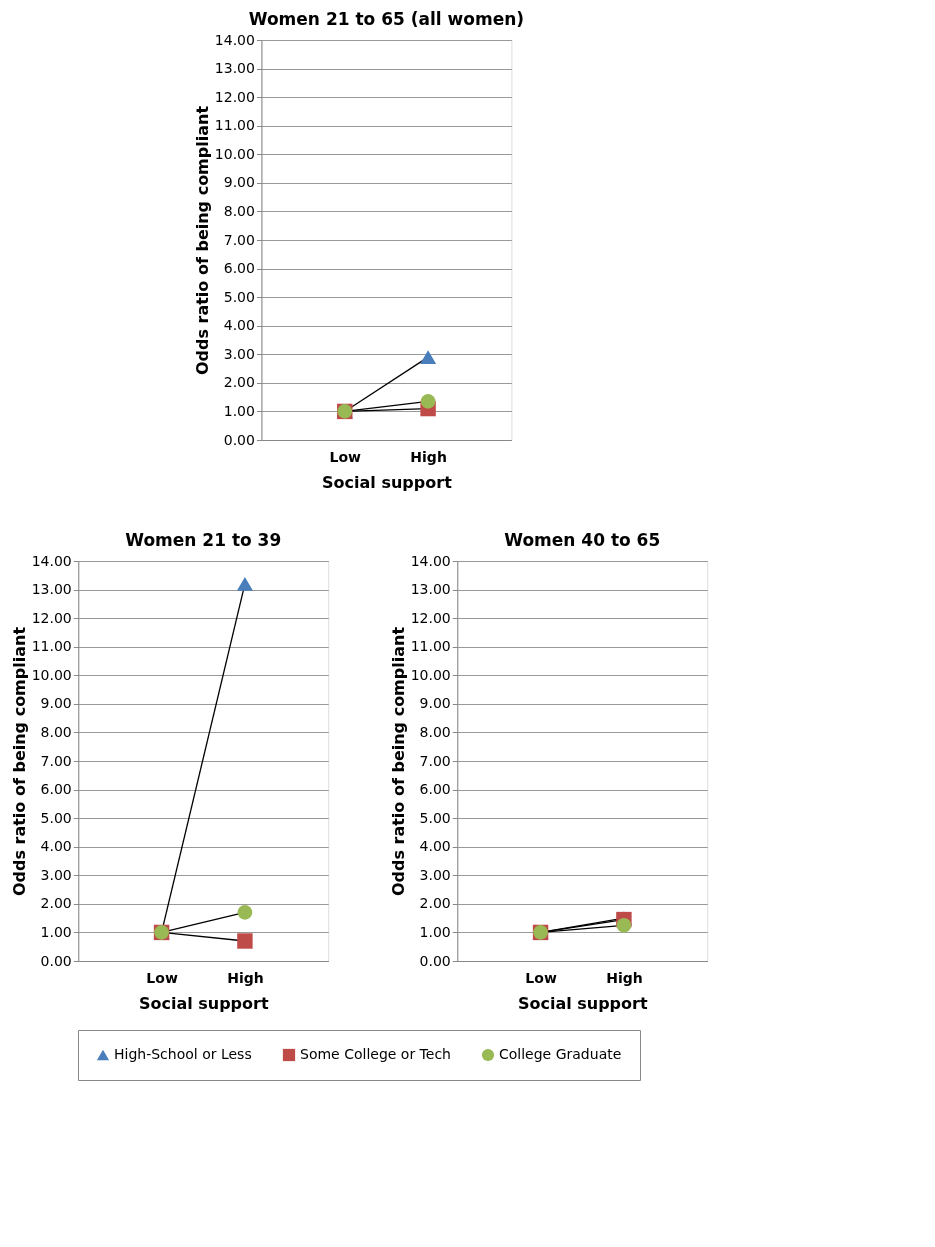 Image resolution: width=935 pixels, height=1247 pixels. I want to click on legend-label: College Graduate, so click(560, 1054).